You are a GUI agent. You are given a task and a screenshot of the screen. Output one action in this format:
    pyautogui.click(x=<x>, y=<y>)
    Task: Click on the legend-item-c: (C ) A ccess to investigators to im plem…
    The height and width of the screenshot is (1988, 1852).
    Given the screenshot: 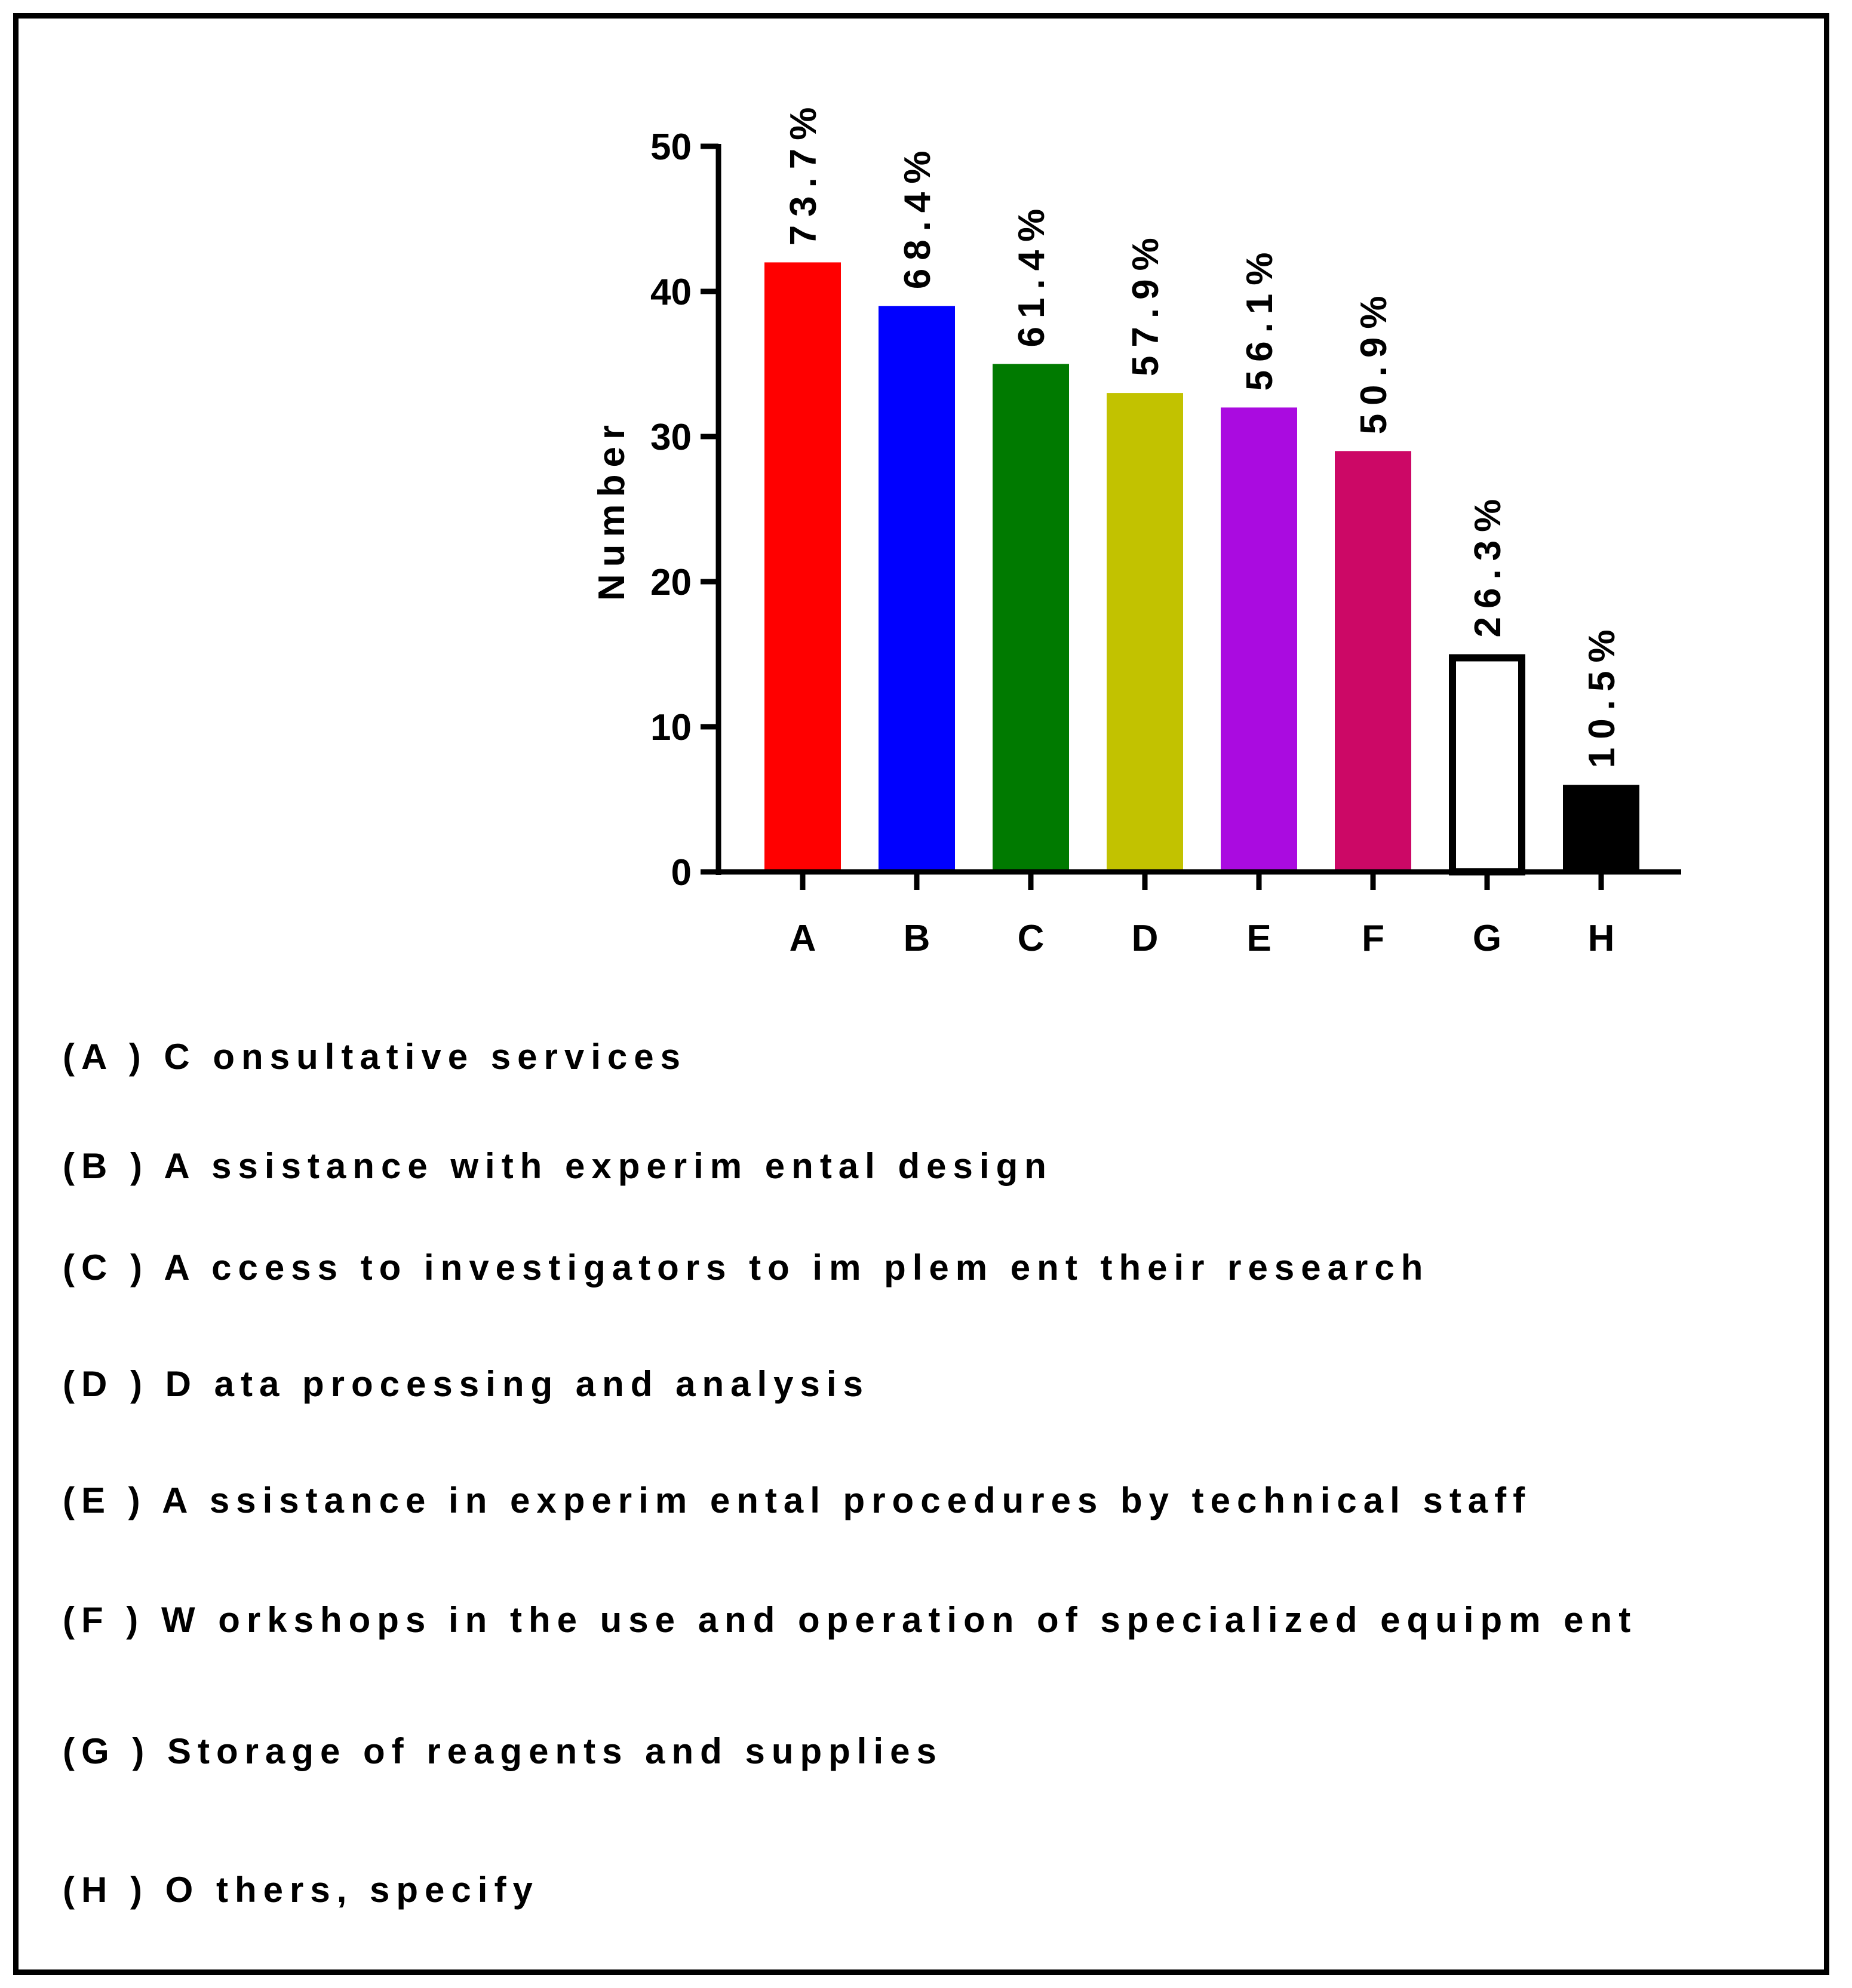 What is the action you would take?
    pyautogui.click(x=746, y=1268)
    